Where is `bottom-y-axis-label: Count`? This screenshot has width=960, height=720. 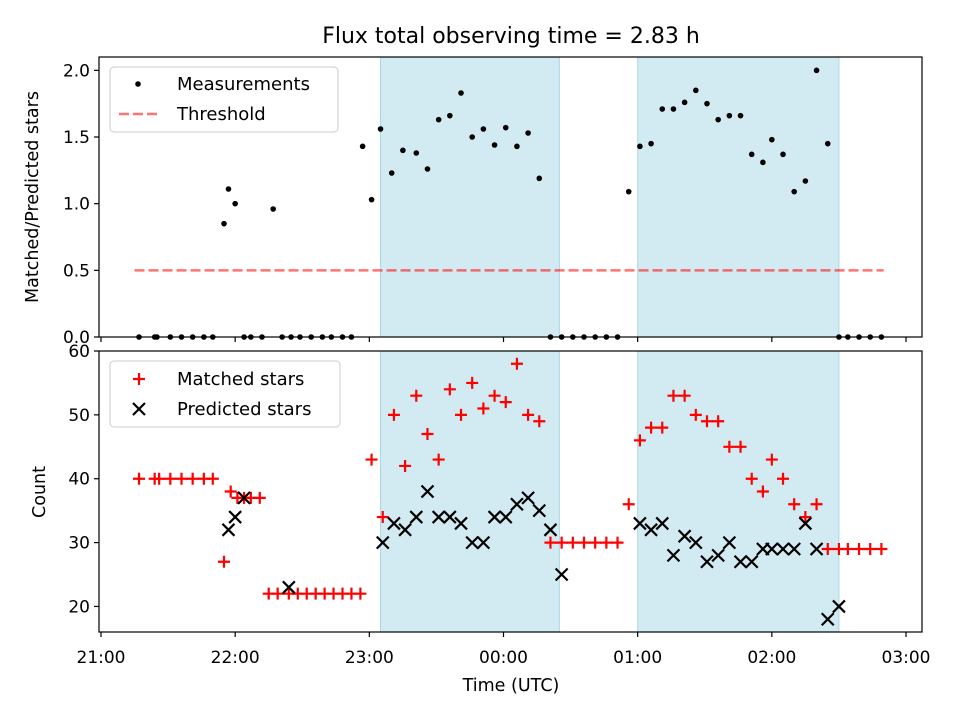 bottom-y-axis-label: Count is located at coordinates (40, 492).